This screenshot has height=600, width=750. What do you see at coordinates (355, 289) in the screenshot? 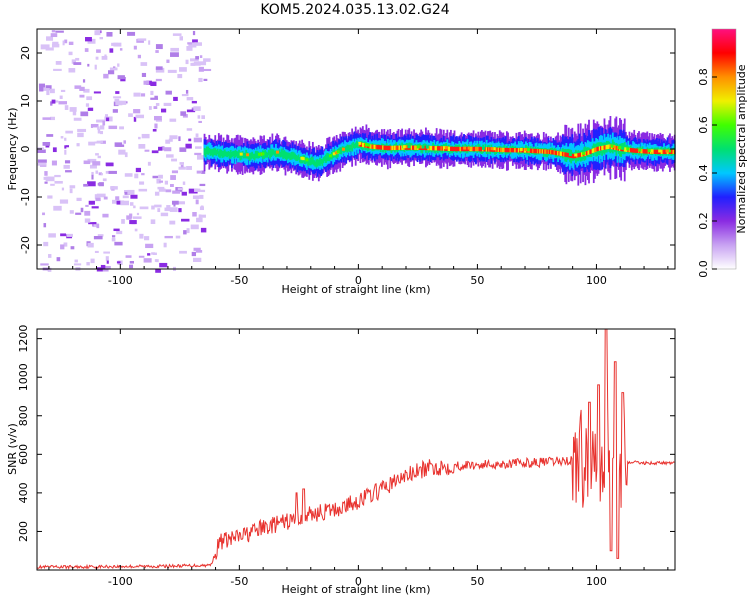
I see `spectrogram-x-label: Height of straight line (km)` at bounding box center [355, 289].